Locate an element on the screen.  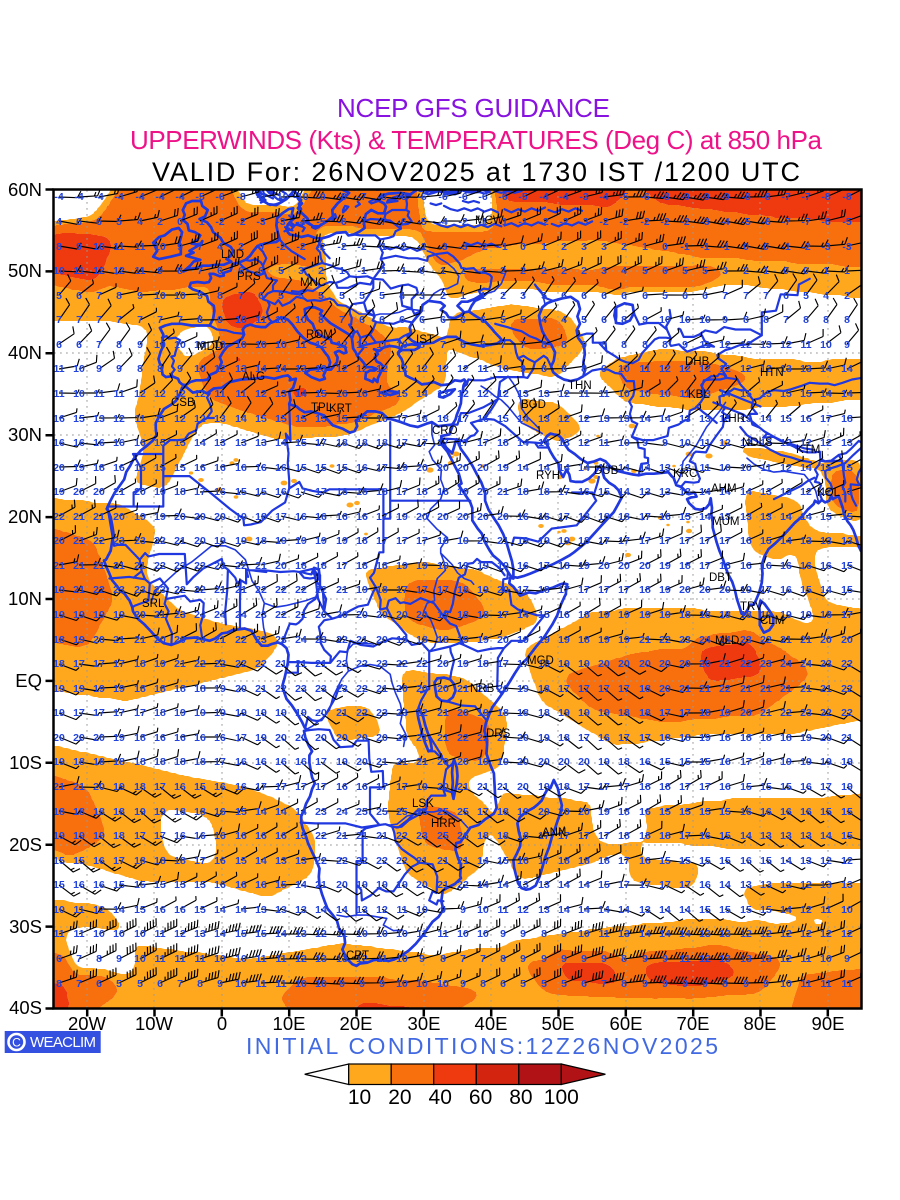
svg-text: 22 is located at coordinates (463, 738).